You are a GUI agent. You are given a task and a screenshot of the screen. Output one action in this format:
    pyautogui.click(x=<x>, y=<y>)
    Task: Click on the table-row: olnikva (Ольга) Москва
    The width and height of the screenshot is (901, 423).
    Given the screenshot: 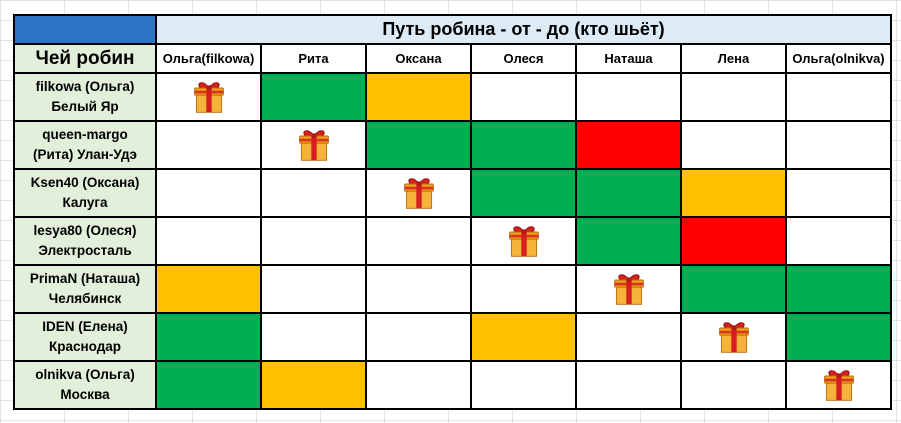 What is the action you would take?
    pyautogui.click(x=452, y=385)
    